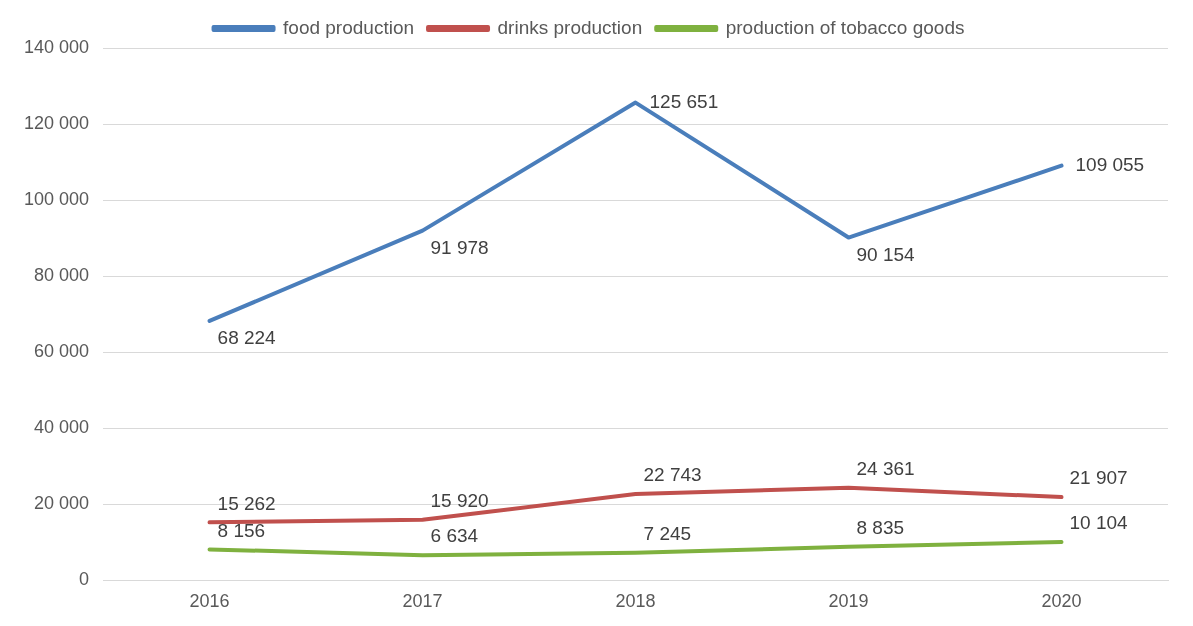 The width and height of the screenshot is (1193, 626). I want to click on data-label: 7 245, so click(667, 534).